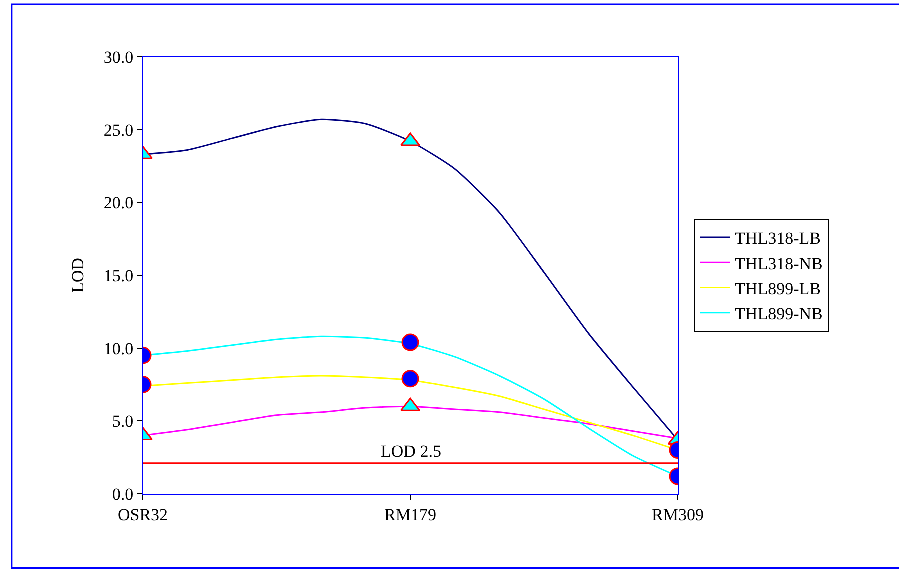  I want to click on y-tick-label: 5.0, so click(123, 422).